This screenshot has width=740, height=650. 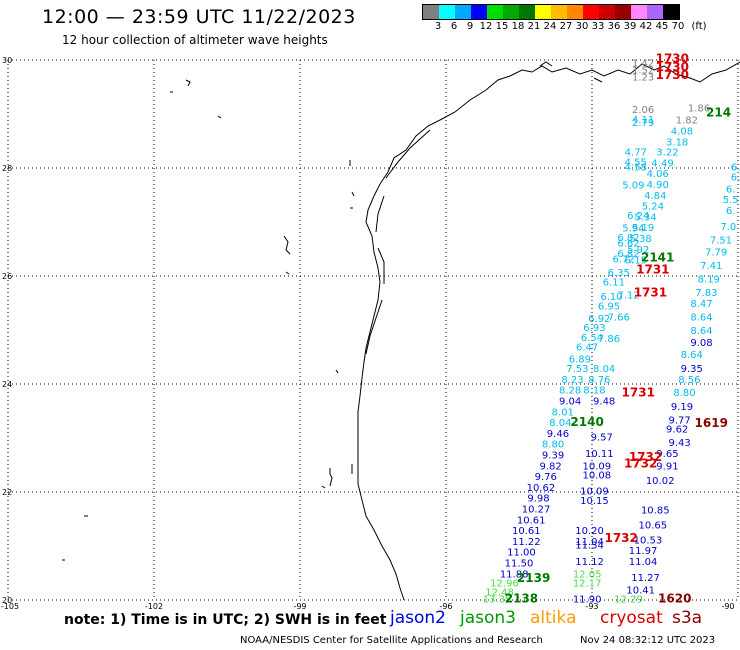 I want to click on swh-value: 8.23, so click(x=572, y=380).